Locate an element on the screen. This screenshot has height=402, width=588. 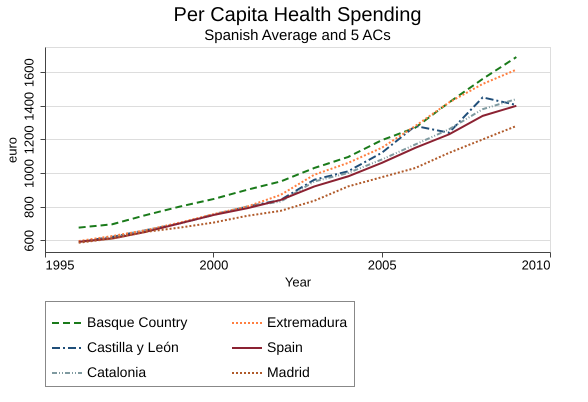
y-tick-label: 600 is located at coordinates (29, 241).